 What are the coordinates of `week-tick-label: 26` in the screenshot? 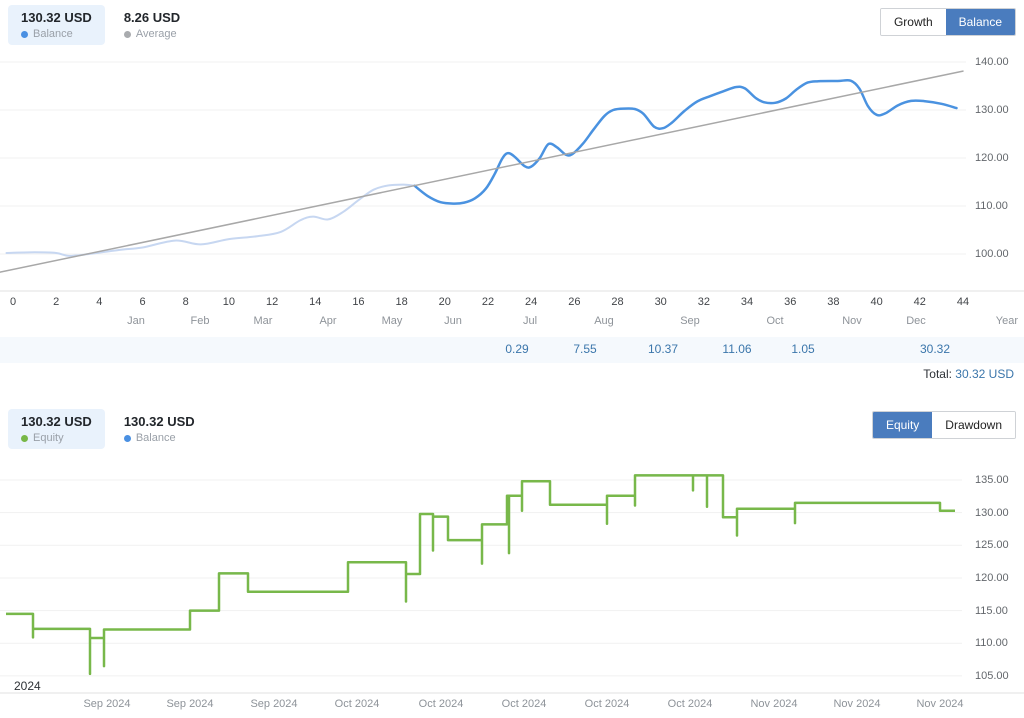 It's located at (574, 302).